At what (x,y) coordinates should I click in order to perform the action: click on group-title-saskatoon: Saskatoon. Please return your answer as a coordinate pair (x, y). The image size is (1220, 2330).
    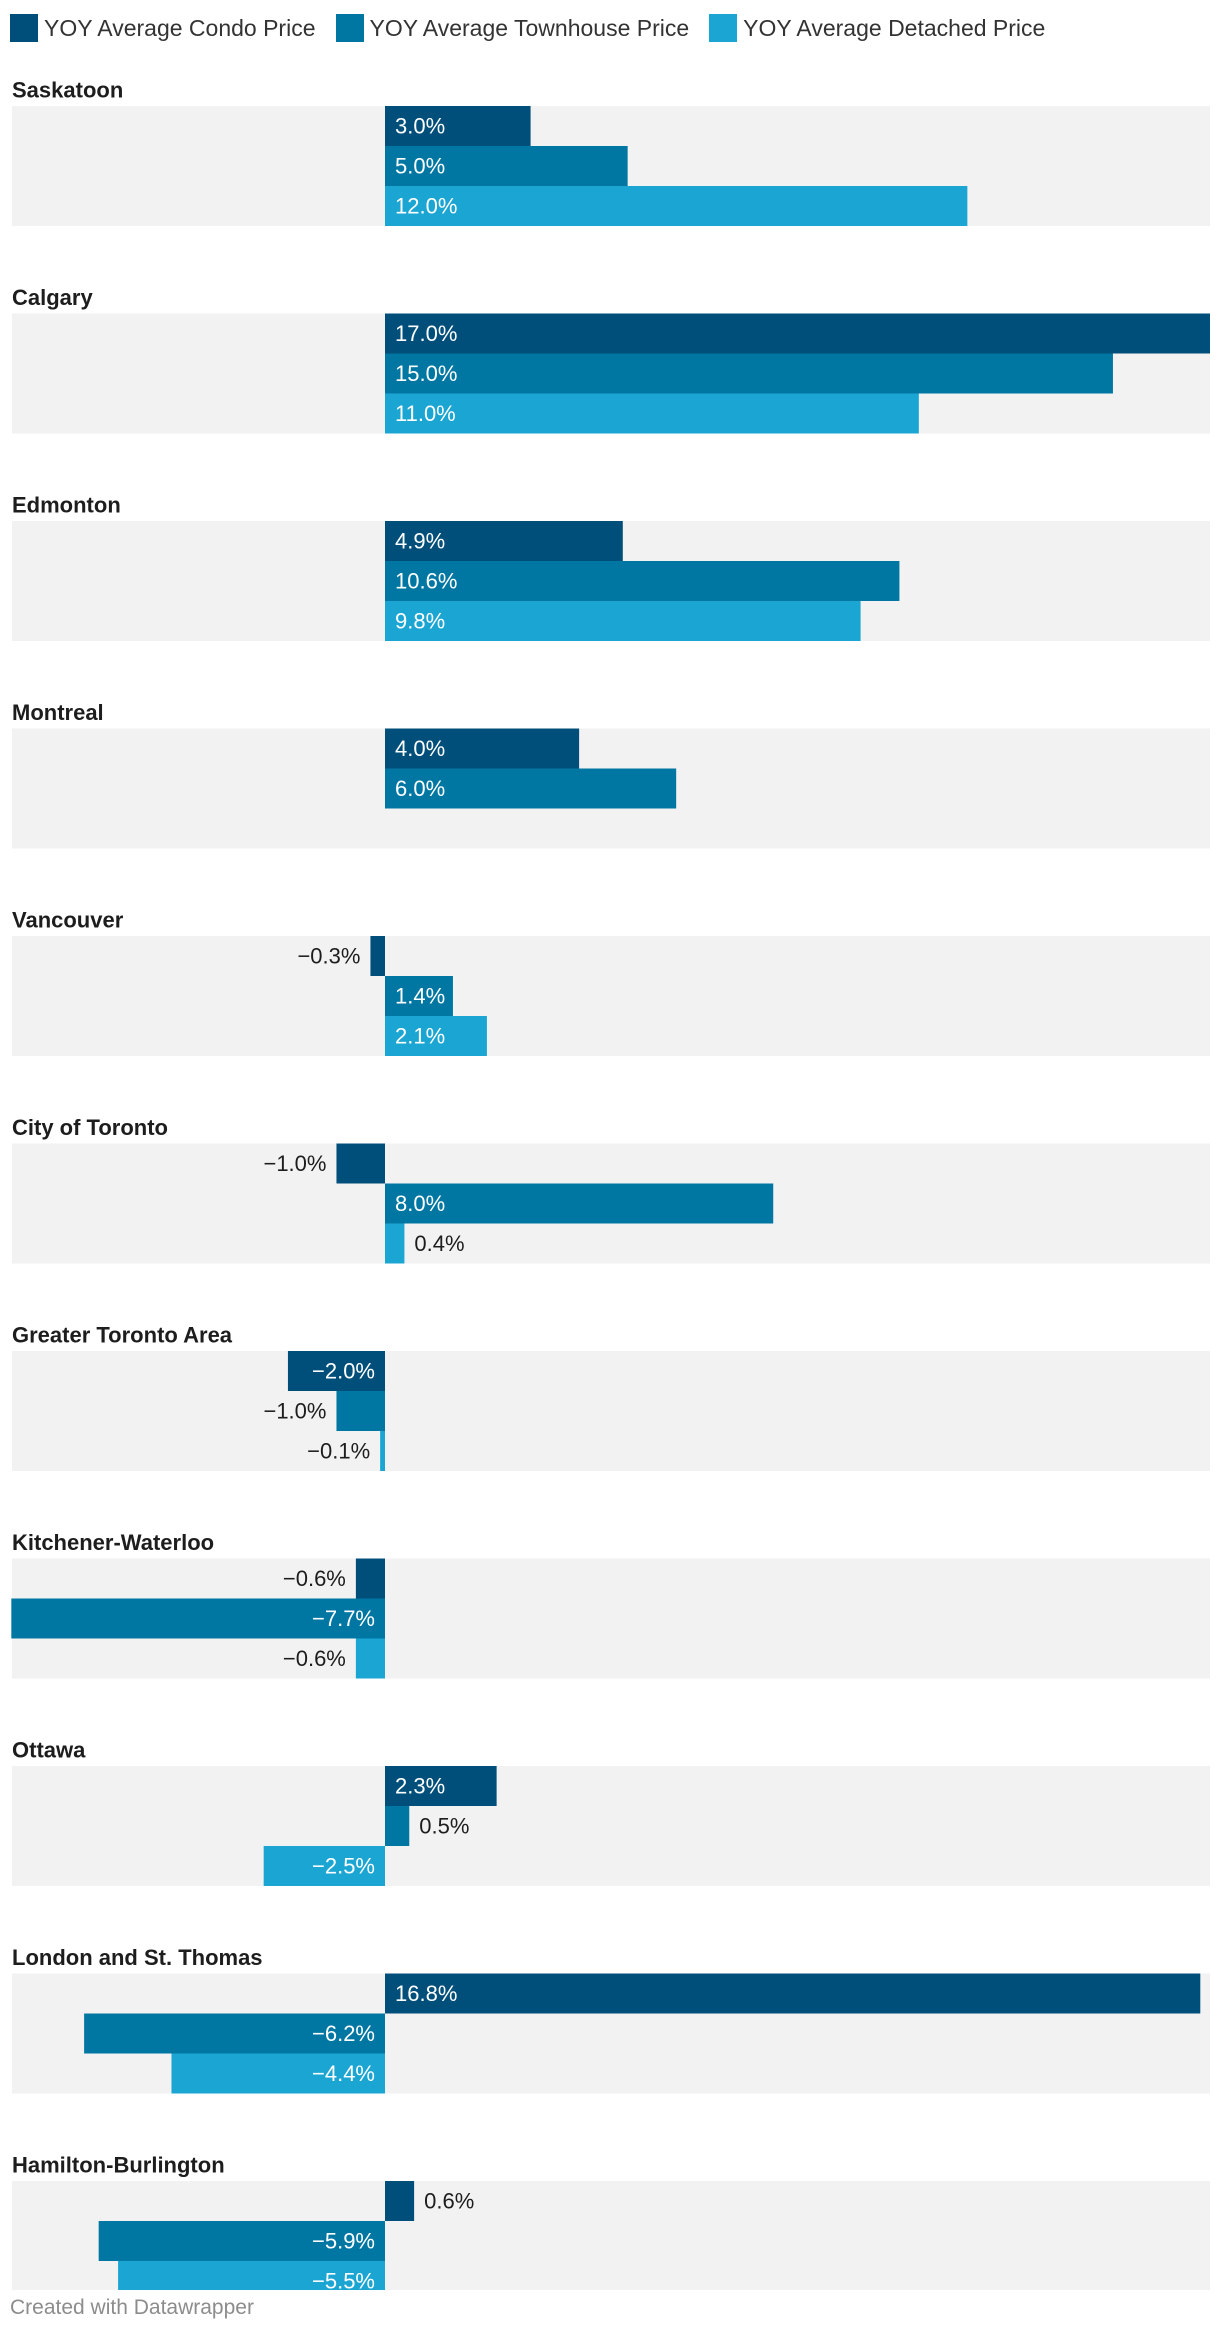
    Looking at the image, I should click on (67, 90).